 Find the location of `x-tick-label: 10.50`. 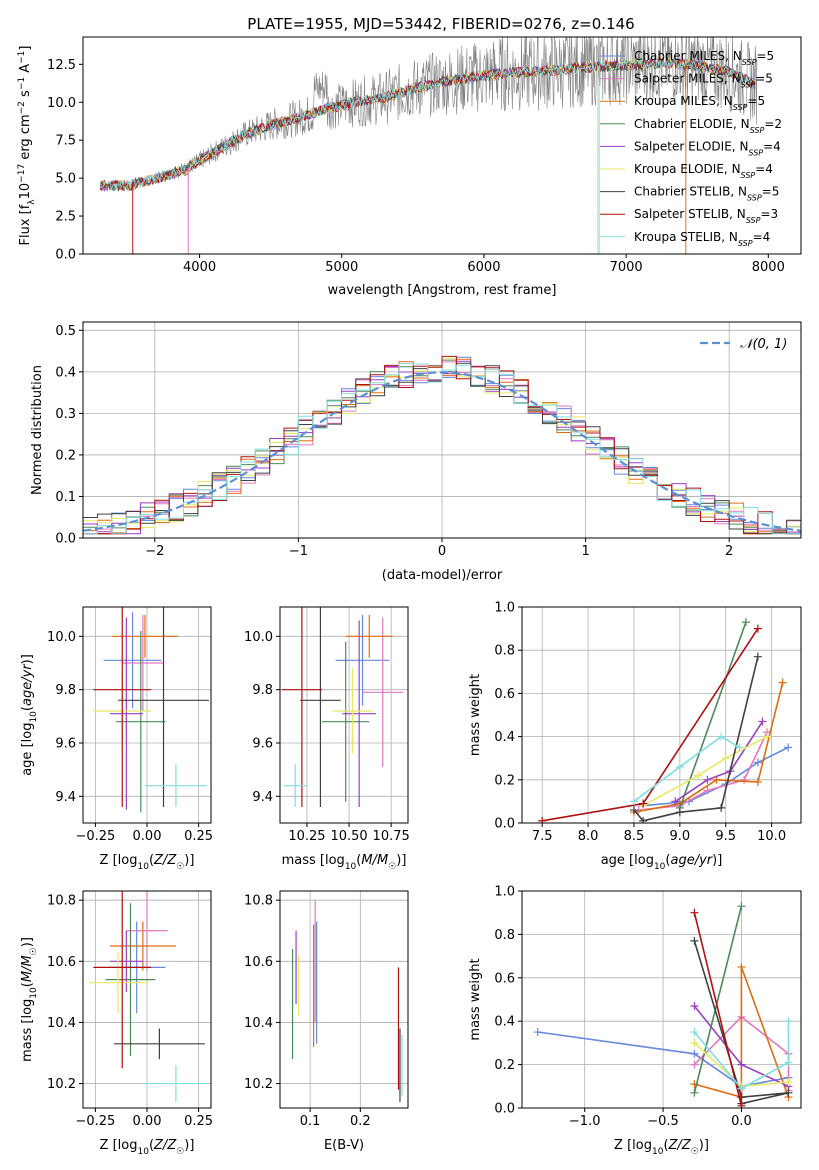

x-tick-label: 10.50 is located at coordinates (348, 836).